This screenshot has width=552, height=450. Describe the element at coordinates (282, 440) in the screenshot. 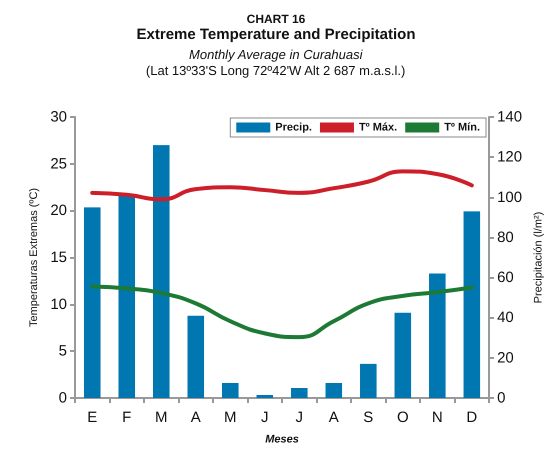

I see `x-axis-title: Meses` at that location.